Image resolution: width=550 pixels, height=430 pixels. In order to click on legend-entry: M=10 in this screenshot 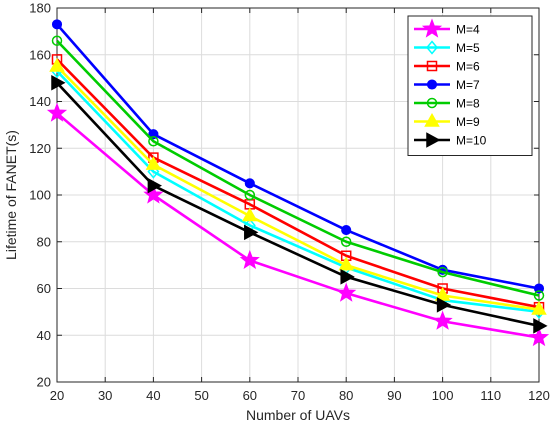, I will do `click(450, 140)`.